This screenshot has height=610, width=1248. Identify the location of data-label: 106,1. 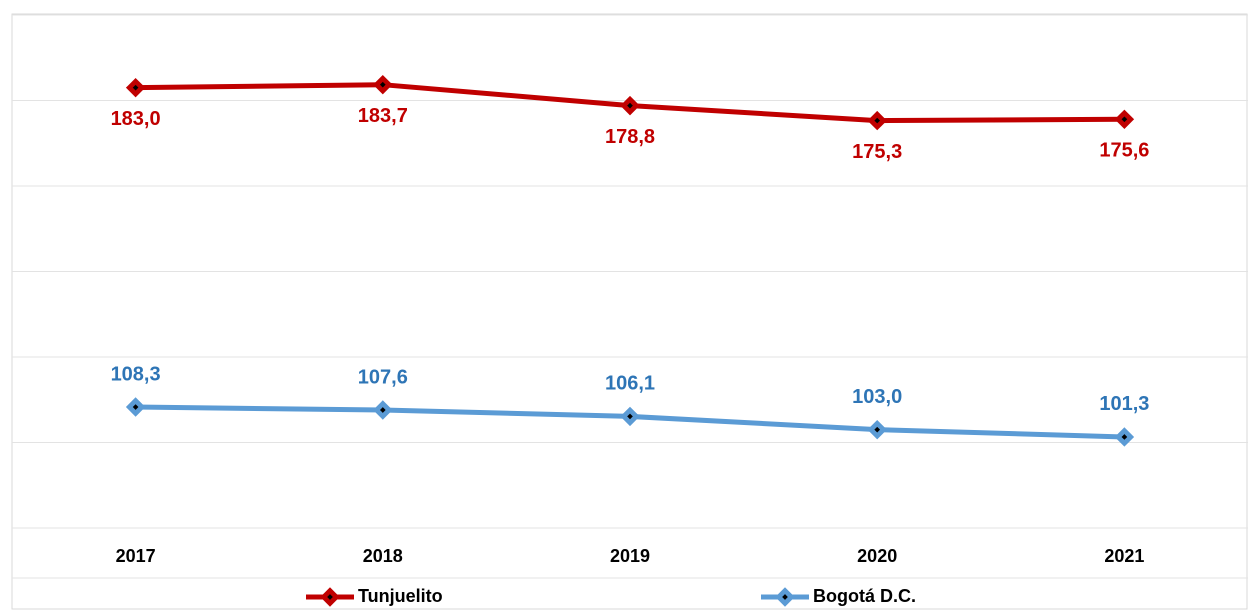
(630, 384).